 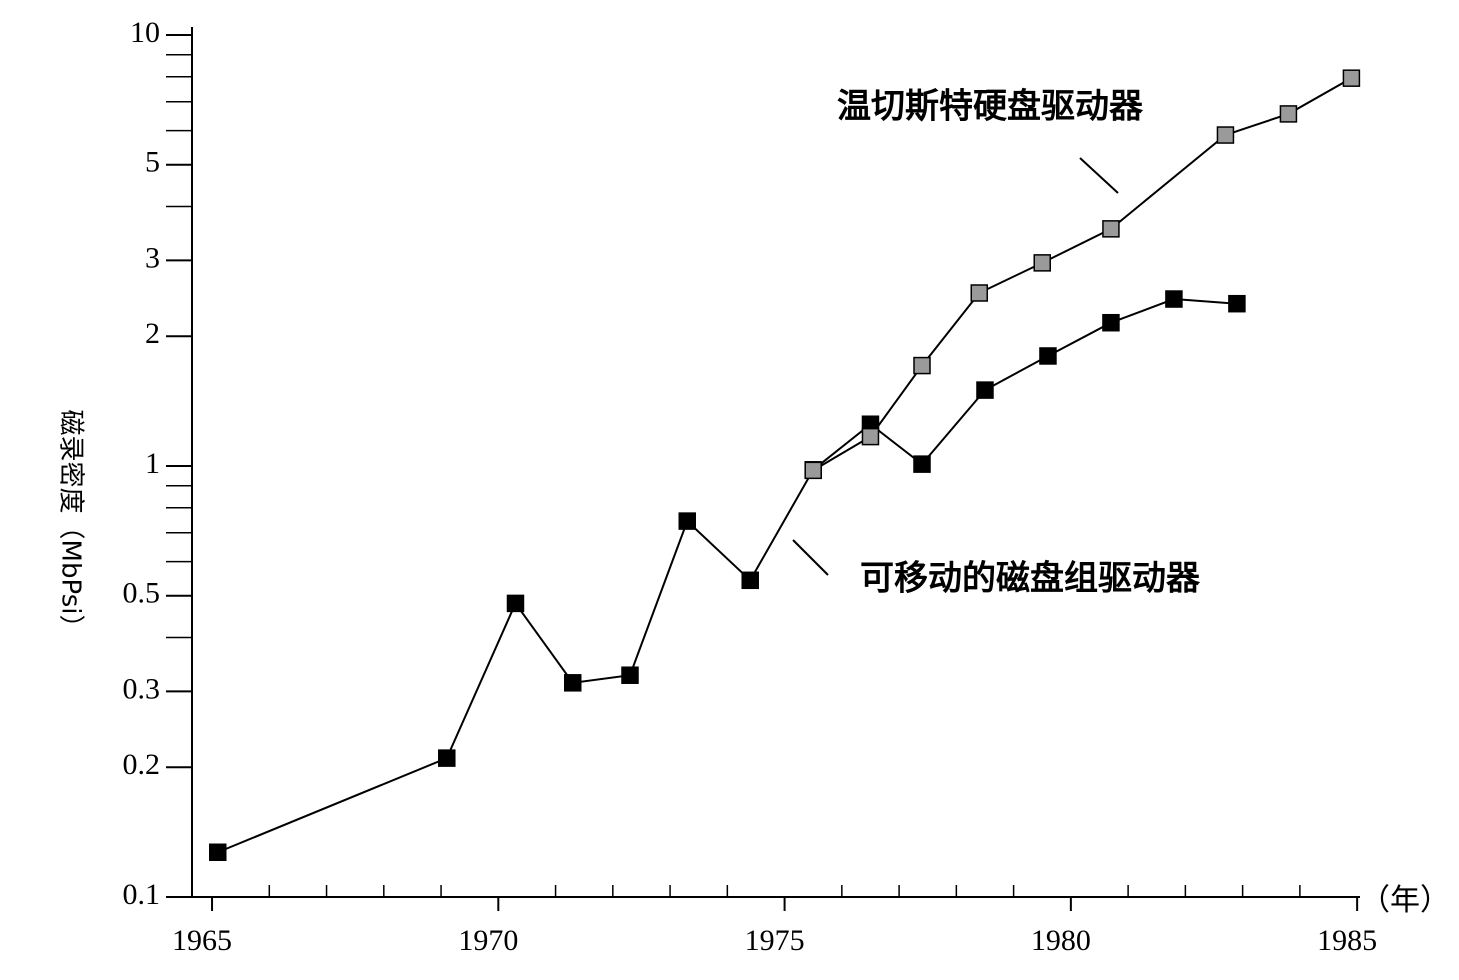 I want to click on y-tick-label: 10, so click(x=145, y=32).